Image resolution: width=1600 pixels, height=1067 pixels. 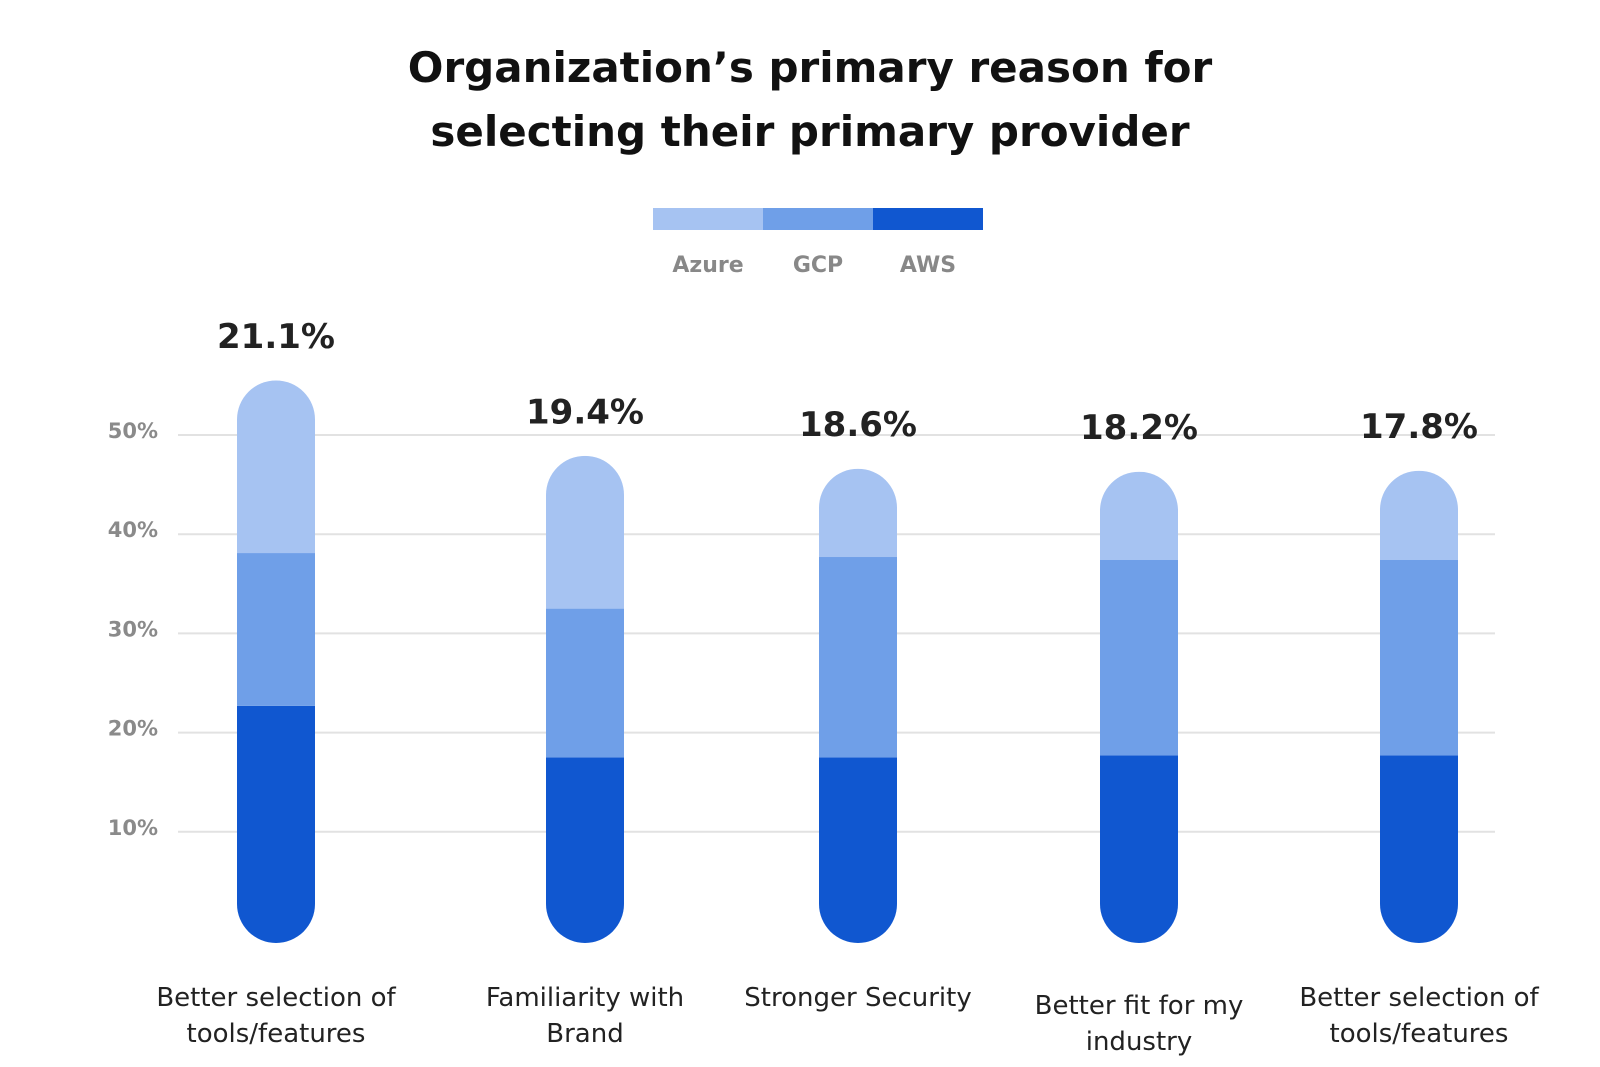 What do you see at coordinates (133, 431) in the screenshot?
I see `y-tick-label: 50%` at bounding box center [133, 431].